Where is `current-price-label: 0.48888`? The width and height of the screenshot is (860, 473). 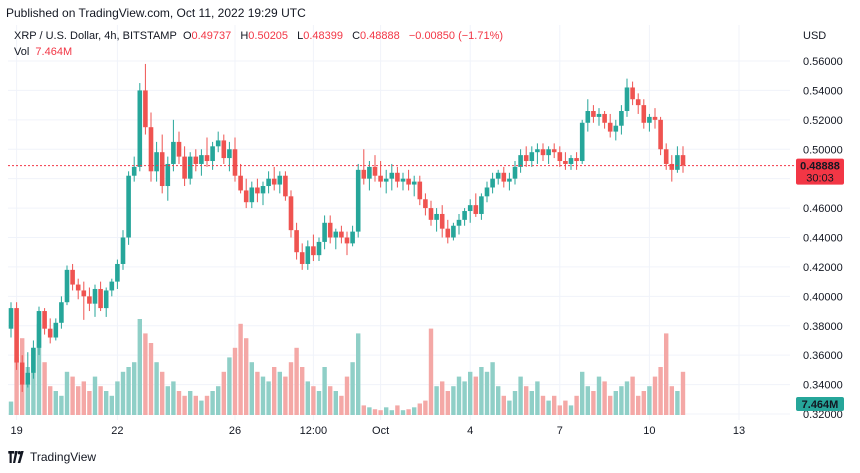 current-price-label: 0.48888 is located at coordinates (820, 167).